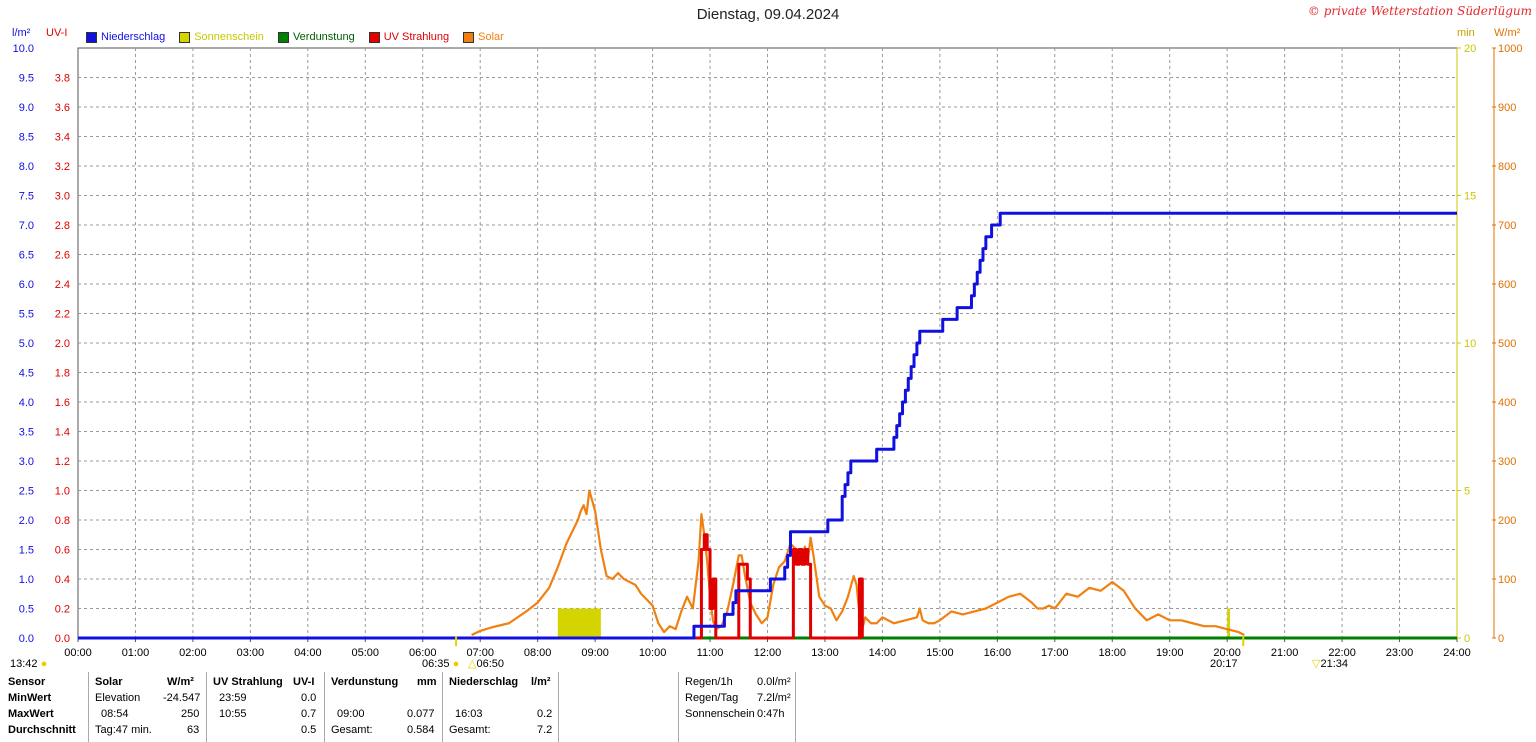  I want to click on uv-max-value: 0.7, so click(309, 714).